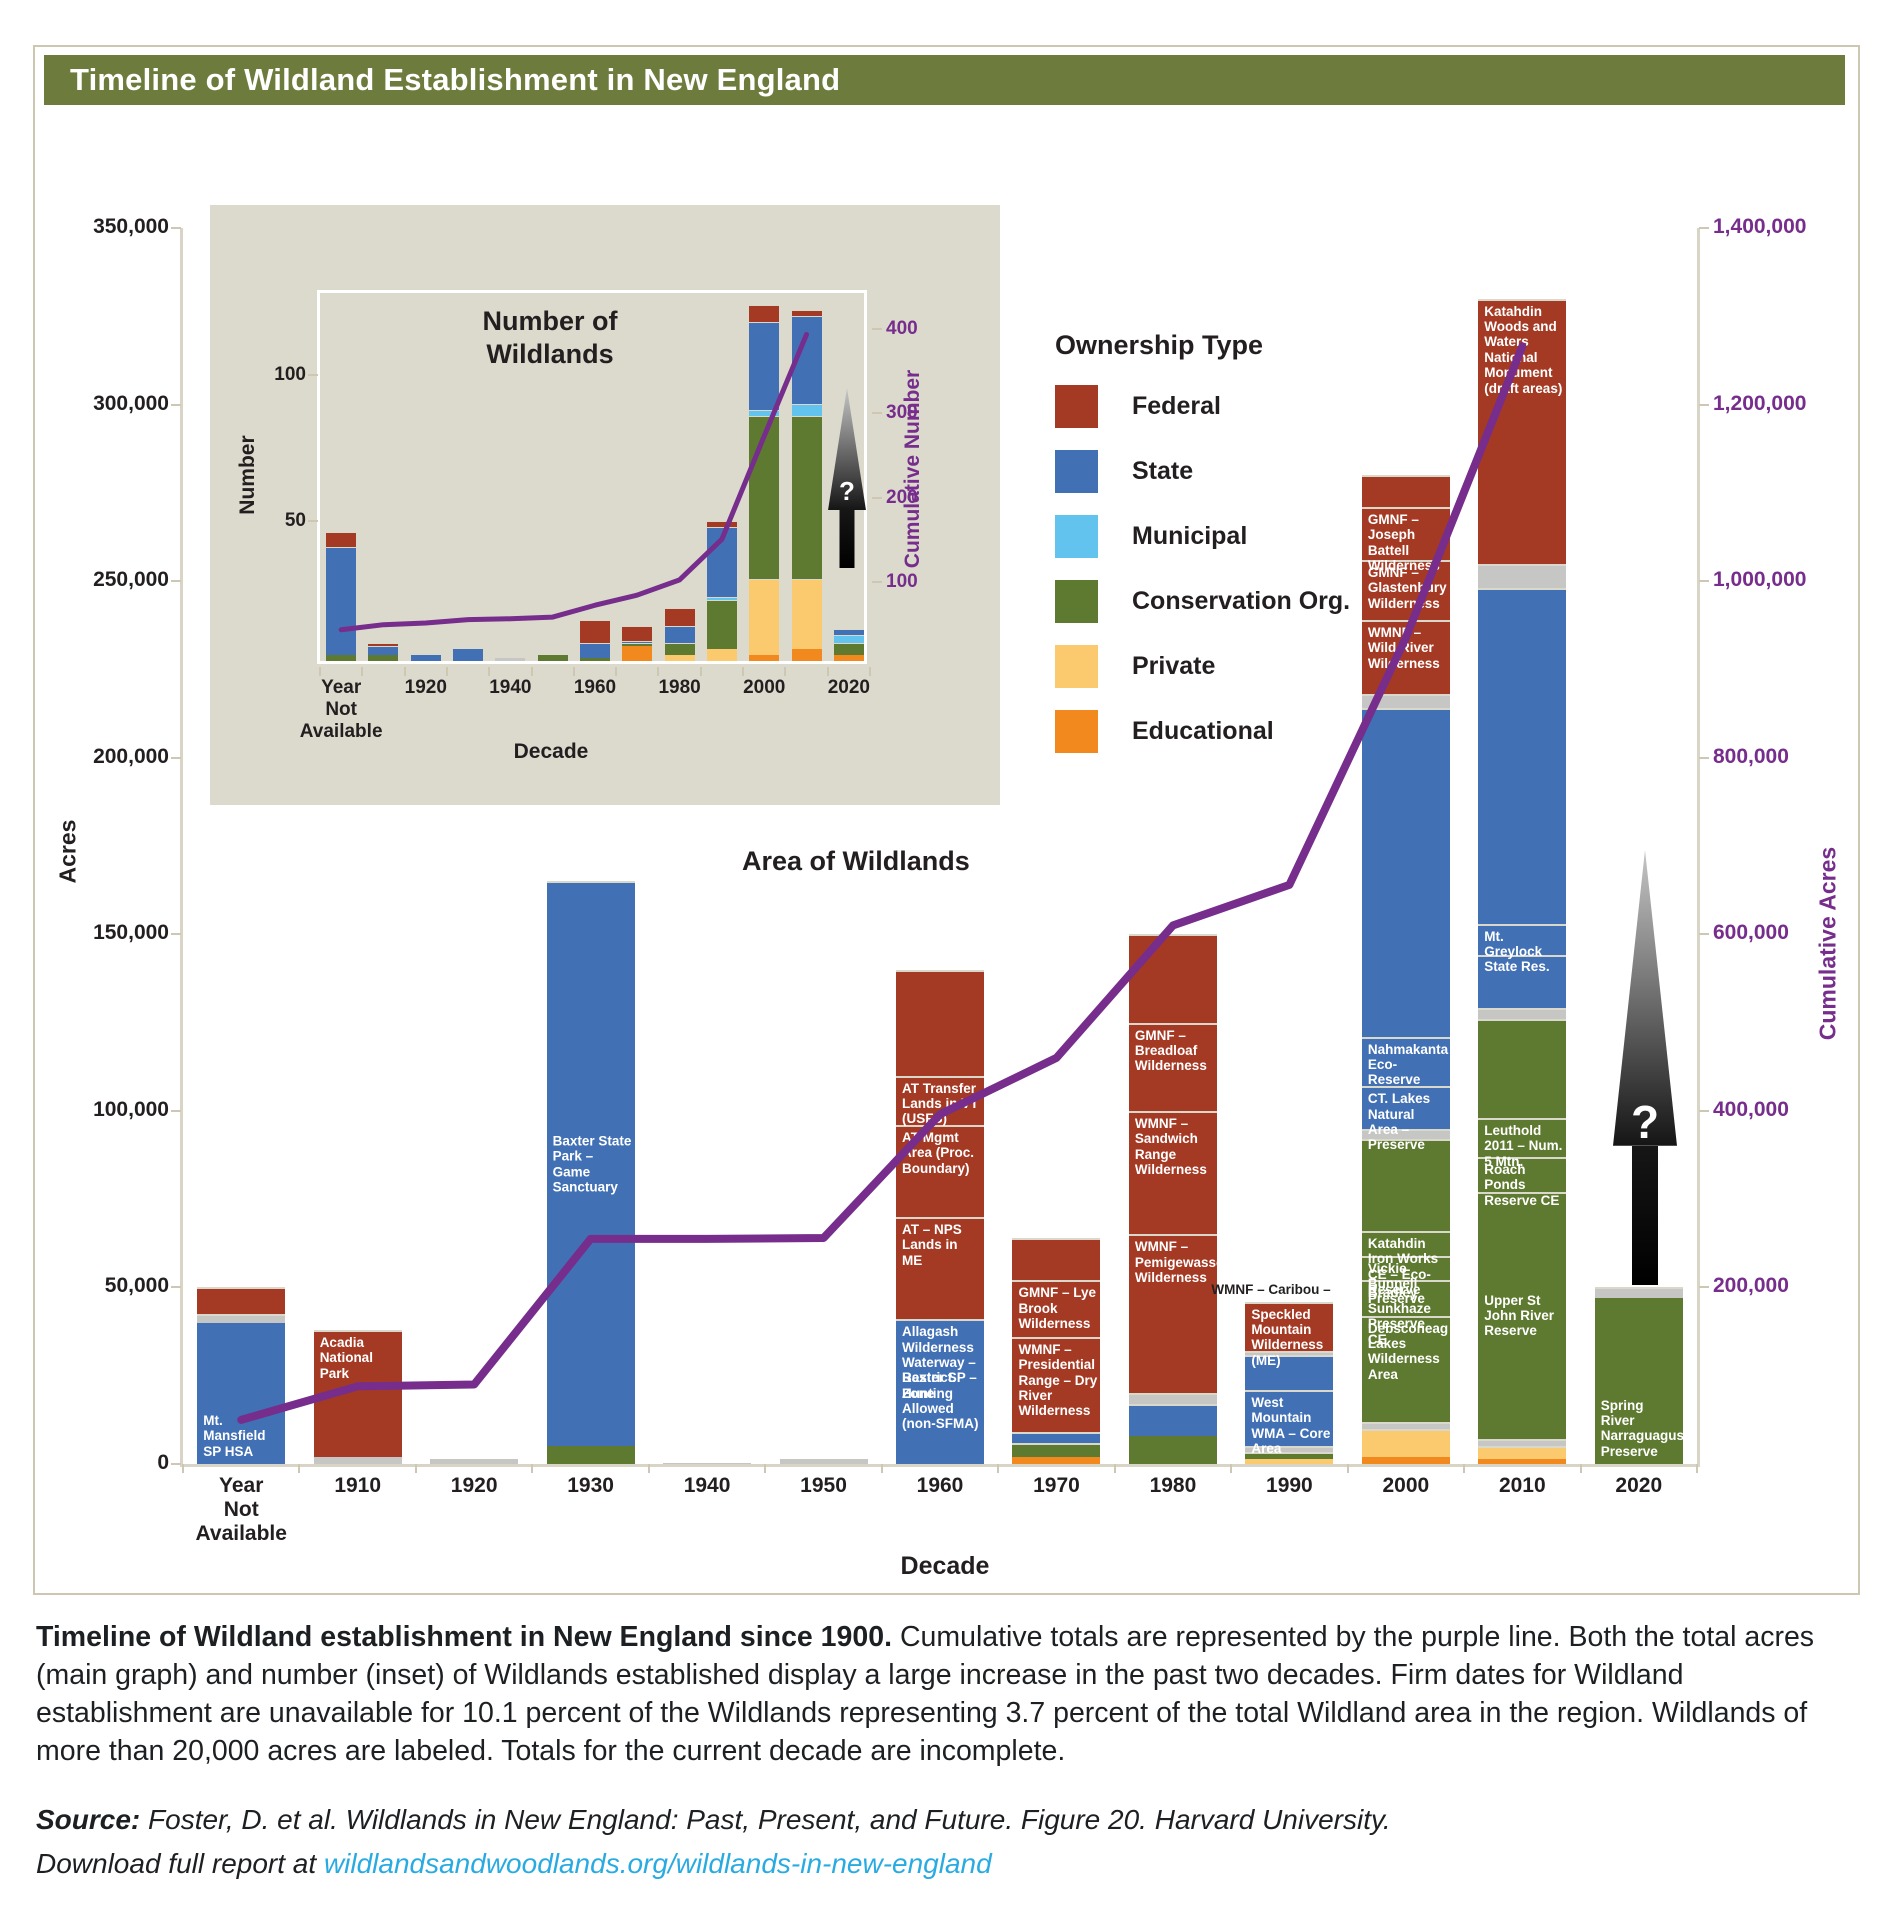 The image size is (1891, 1920). What do you see at coordinates (358, 1485) in the screenshot?
I see `x-axis-tick-label: 1910` at bounding box center [358, 1485].